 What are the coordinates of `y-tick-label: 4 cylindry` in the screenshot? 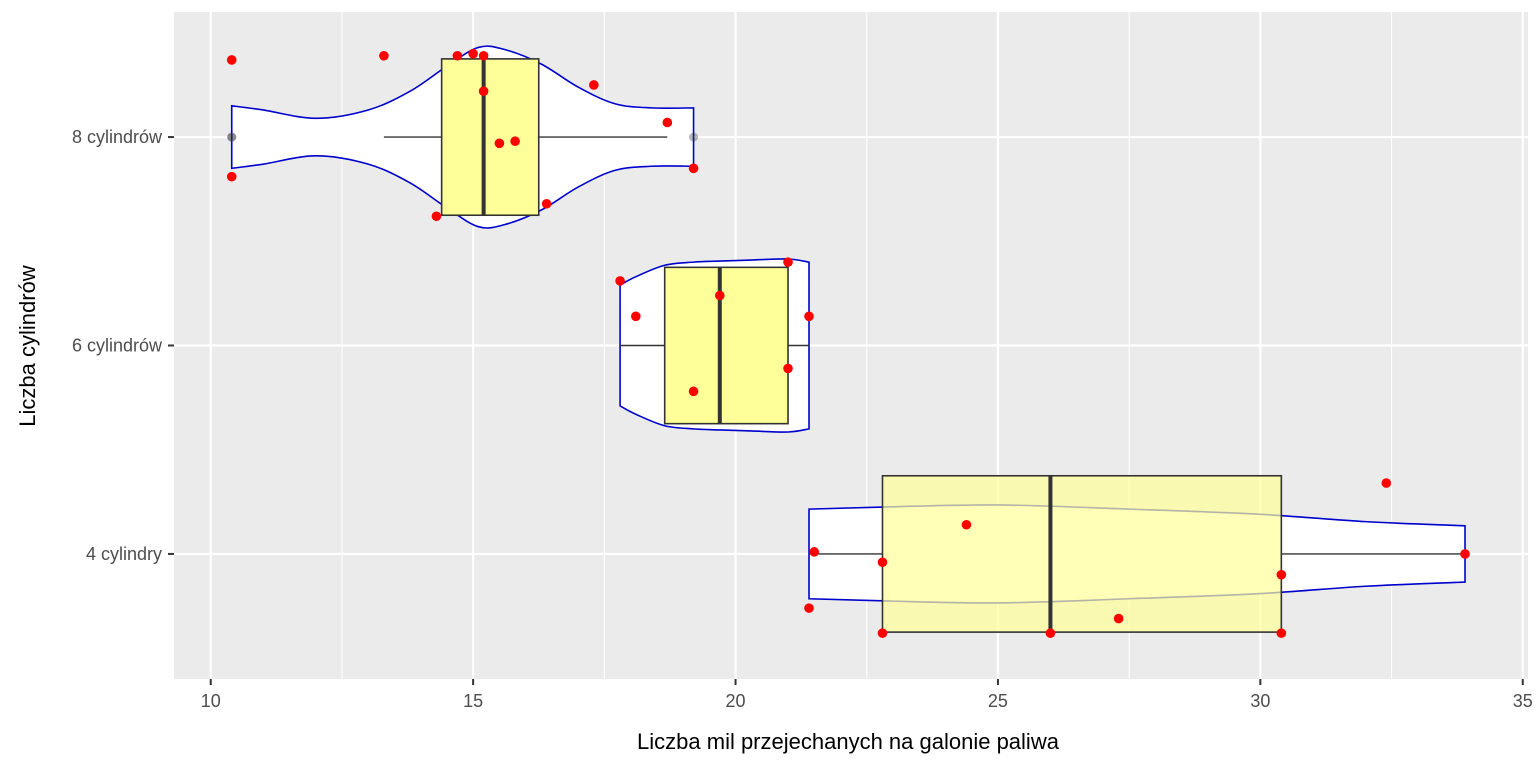 It's located at (124, 554).